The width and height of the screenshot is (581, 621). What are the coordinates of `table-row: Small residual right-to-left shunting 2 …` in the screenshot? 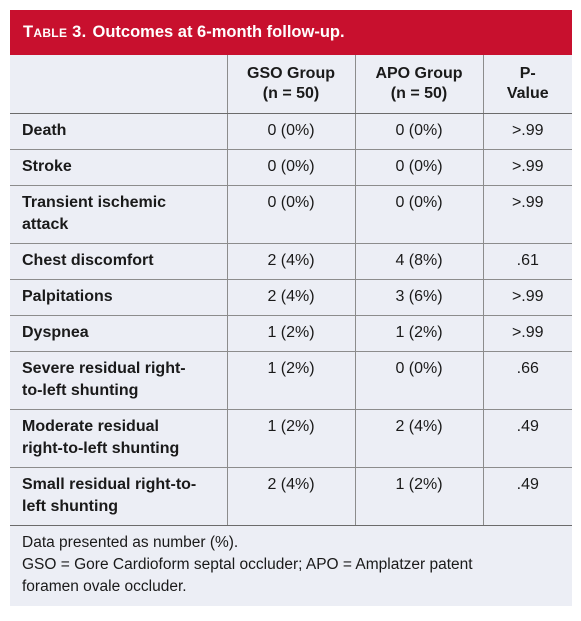 It's located at (291, 496).